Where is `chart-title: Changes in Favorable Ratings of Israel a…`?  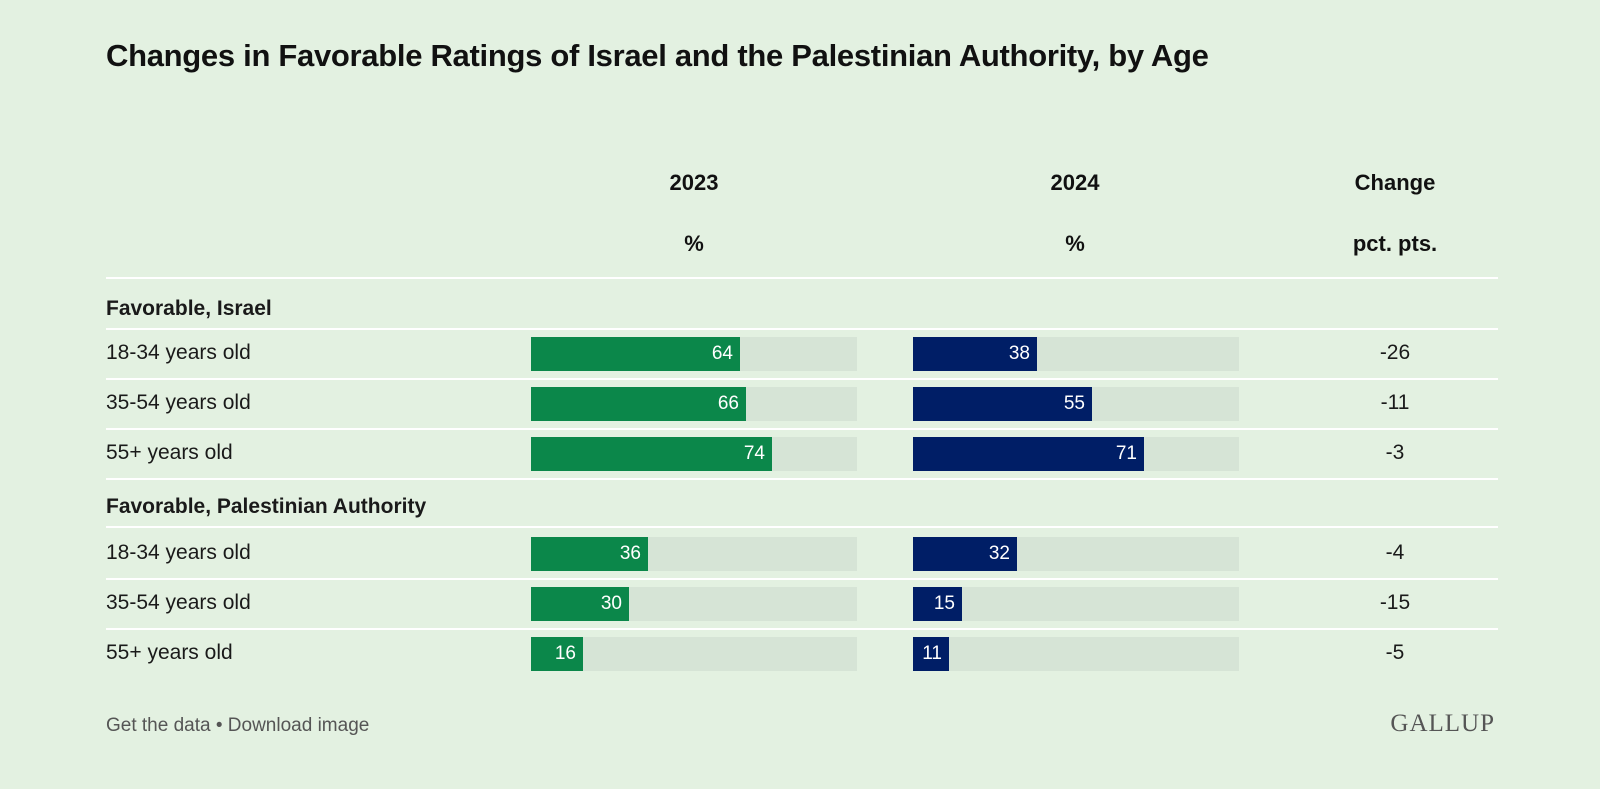
chart-title: Changes in Favorable Ratings of Israel a… is located at coordinates (657, 55).